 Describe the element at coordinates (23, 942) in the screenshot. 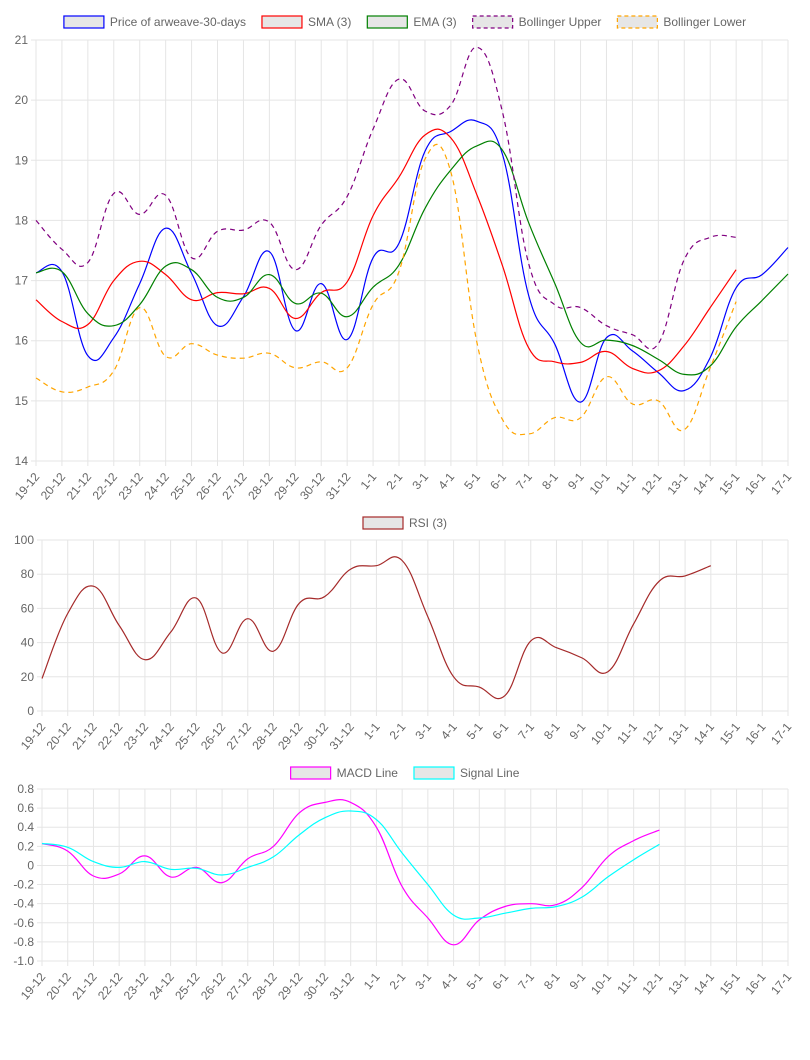

I see `y-tick-label: -0.8` at that location.